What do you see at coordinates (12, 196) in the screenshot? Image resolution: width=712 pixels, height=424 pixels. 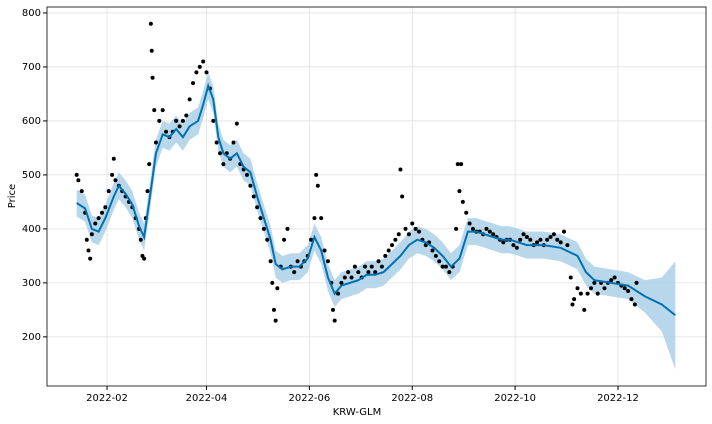 I see `y-axis-label: Price` at bounding box center [12, 196].